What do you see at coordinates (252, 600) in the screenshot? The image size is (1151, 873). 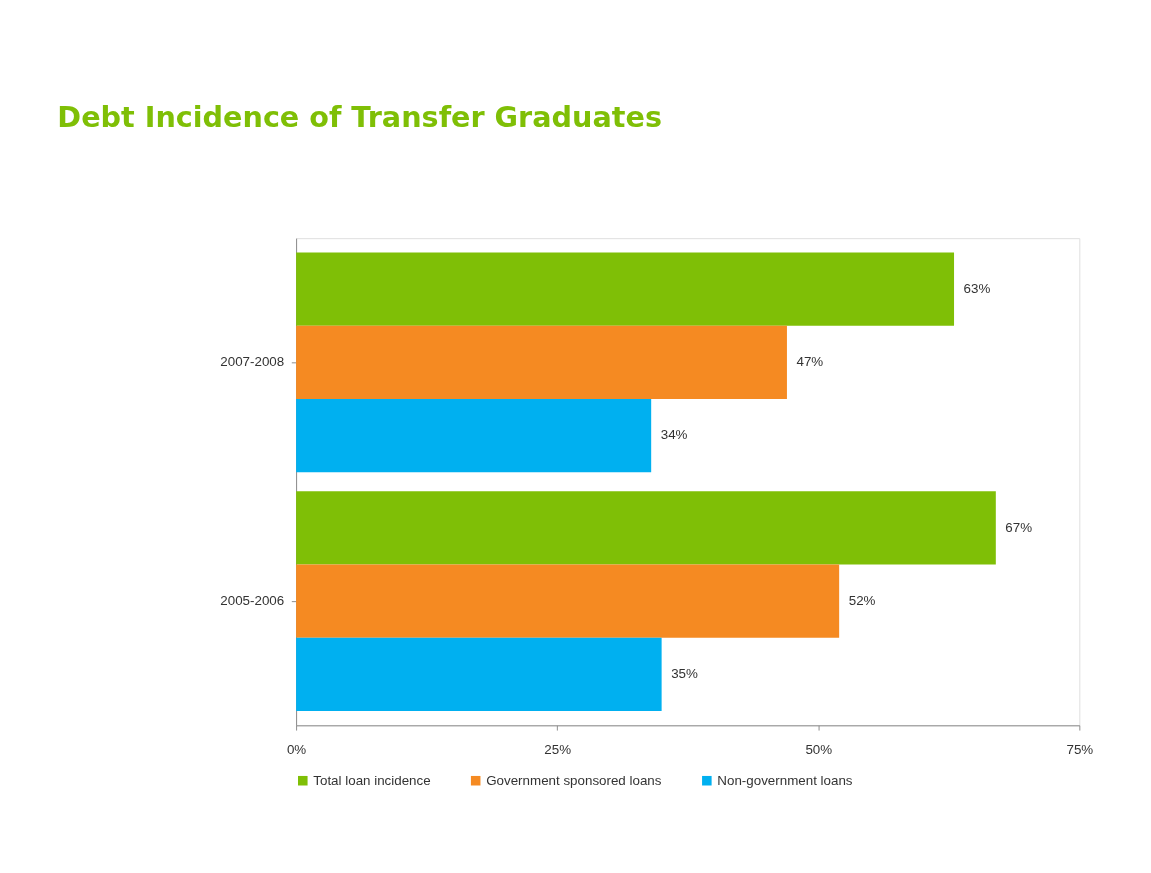 I see `y-tick-label: 2005-2006` at bounding box center [252, 600].